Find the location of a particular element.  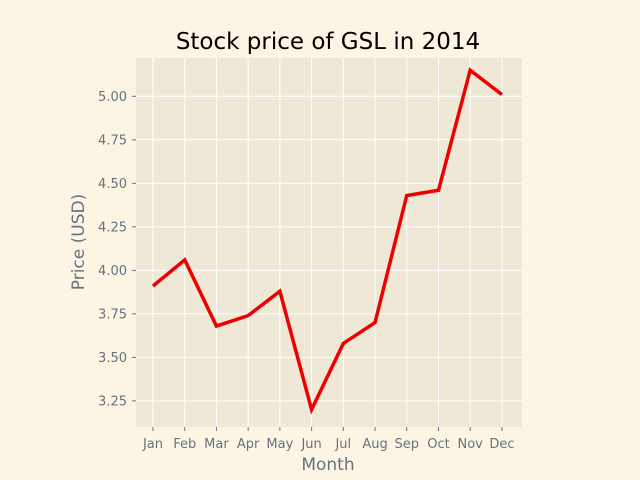

x-axis-label: Month is located at coordinates (327, 465).